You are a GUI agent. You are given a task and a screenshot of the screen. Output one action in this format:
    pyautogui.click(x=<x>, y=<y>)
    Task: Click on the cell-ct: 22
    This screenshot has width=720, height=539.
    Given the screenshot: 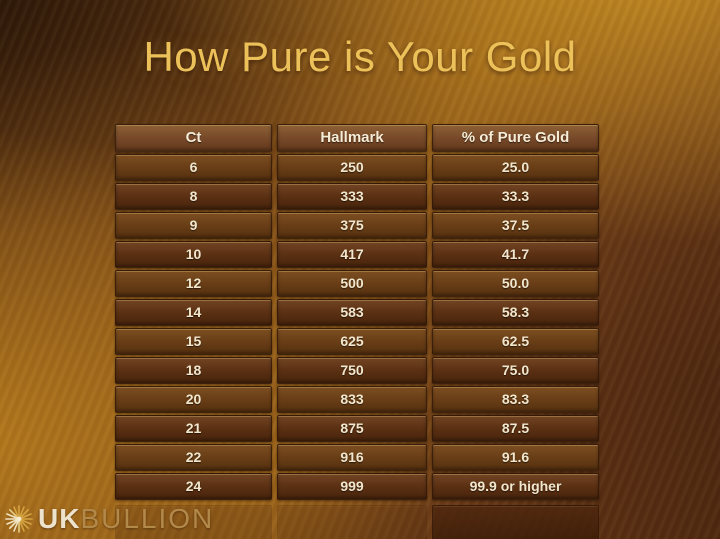 What is the action you would take?
    pyautogui.click(x=193, y=457)
    